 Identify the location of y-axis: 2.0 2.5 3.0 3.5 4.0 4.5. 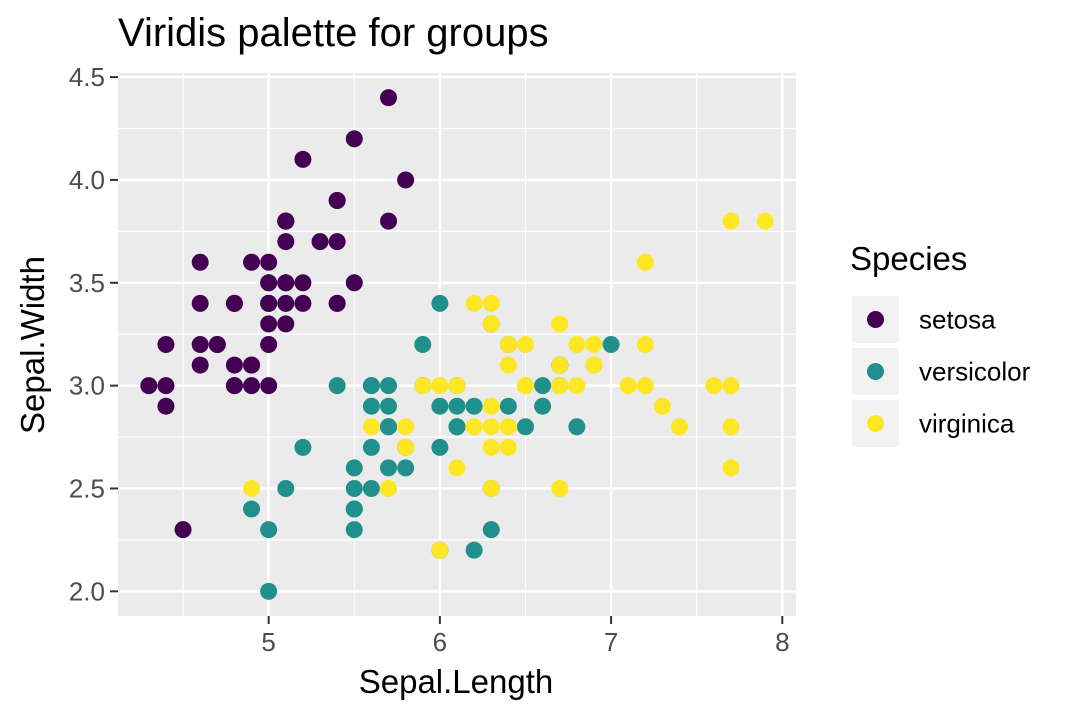
(93, 334).